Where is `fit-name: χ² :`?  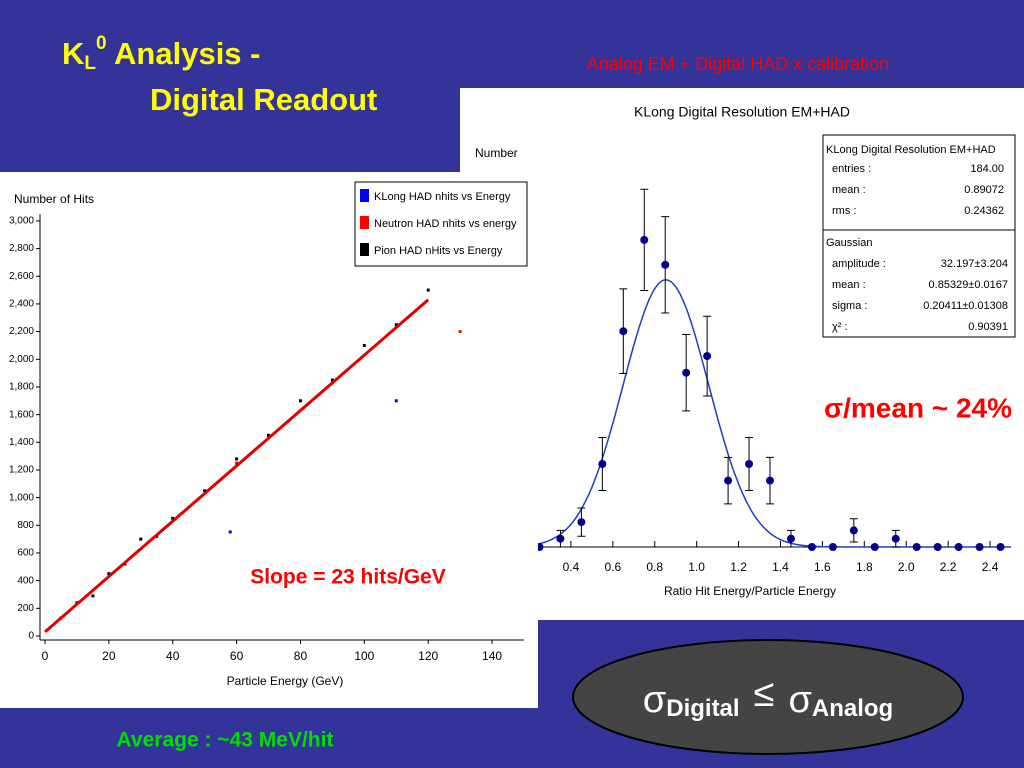 fit-name: χ² : is located at coordinates (840, 327).